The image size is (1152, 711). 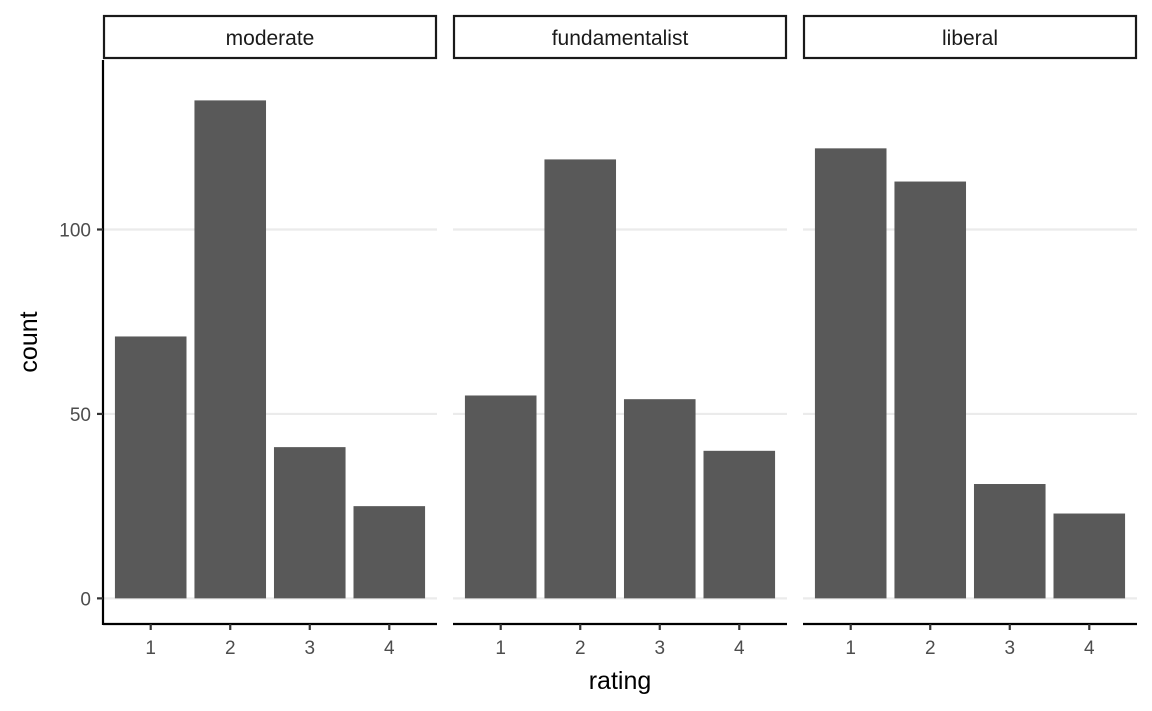 I want to click on x-axis-title: rating, so click(x=620, y=681).